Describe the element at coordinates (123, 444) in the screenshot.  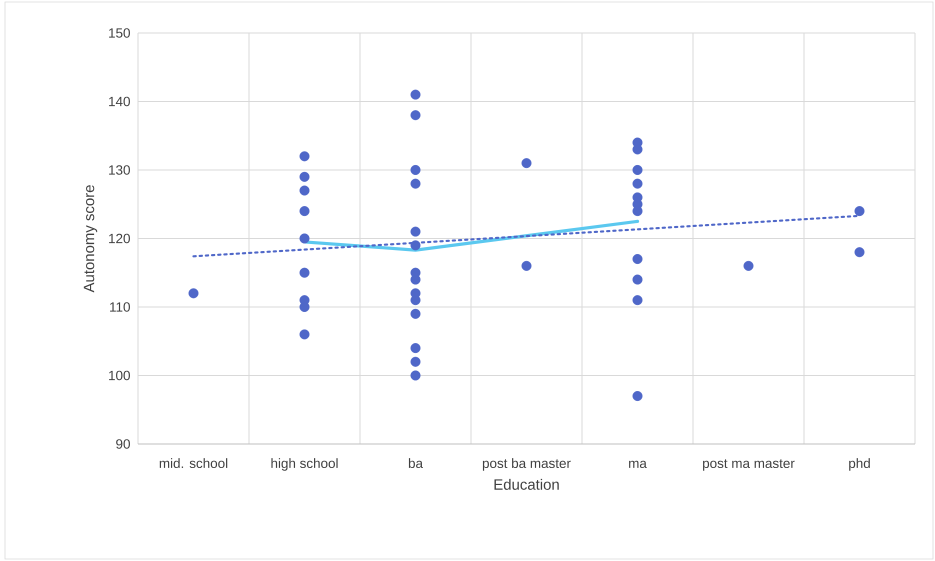
I see `y-tick-label: 90` at that location.